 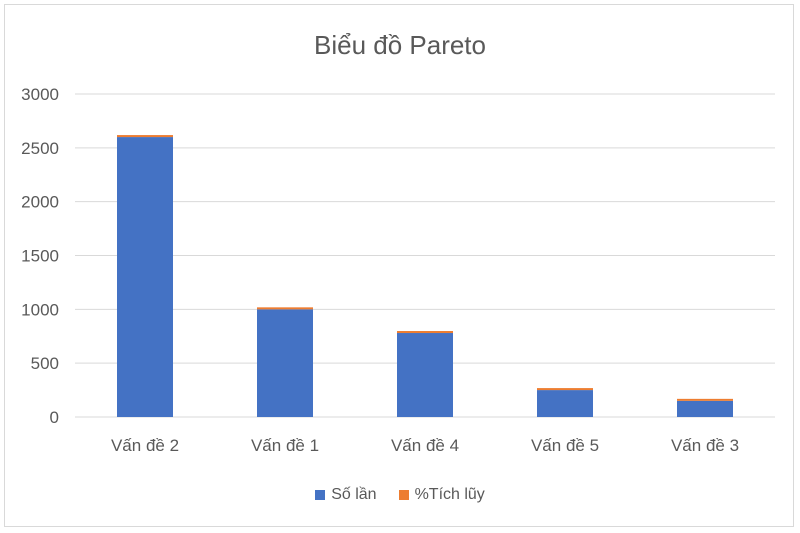 I want to click on y-tick-label: 1500, so click(x=40, y=256).